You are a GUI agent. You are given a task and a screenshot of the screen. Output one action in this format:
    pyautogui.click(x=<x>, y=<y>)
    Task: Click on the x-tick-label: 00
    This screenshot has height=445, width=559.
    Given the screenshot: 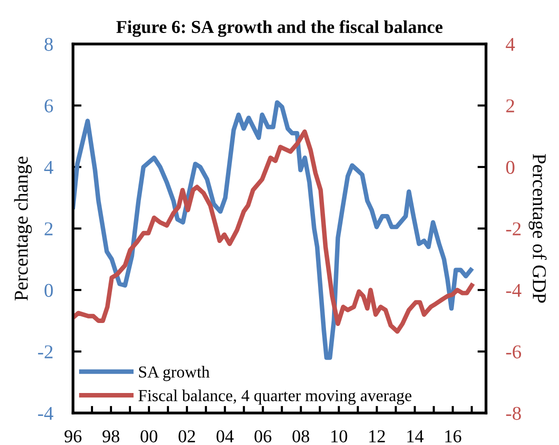 What is the action you would take?
    pyautogui.click(x=149, y=436)
    